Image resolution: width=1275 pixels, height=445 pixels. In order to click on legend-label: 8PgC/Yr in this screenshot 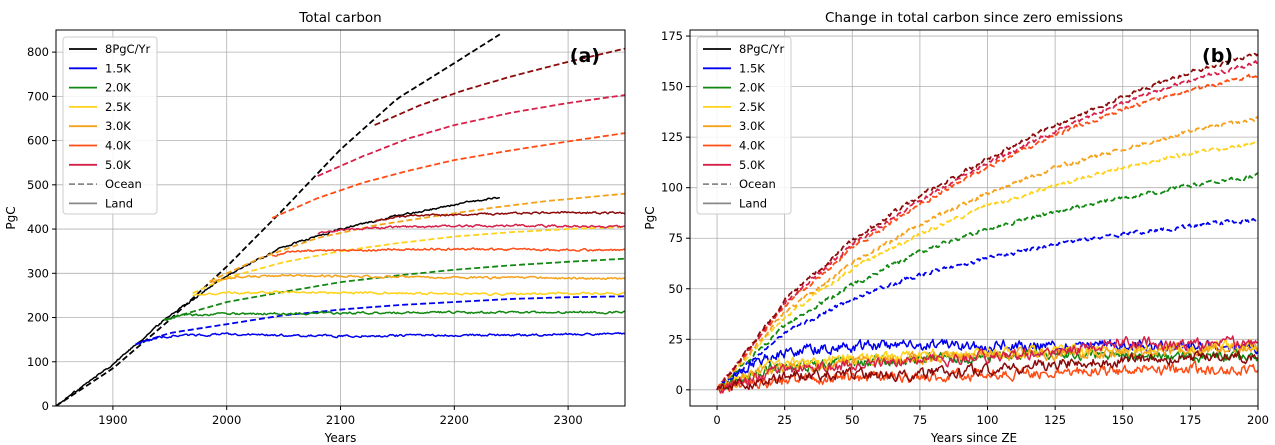, I will do `click(127, 49)`.